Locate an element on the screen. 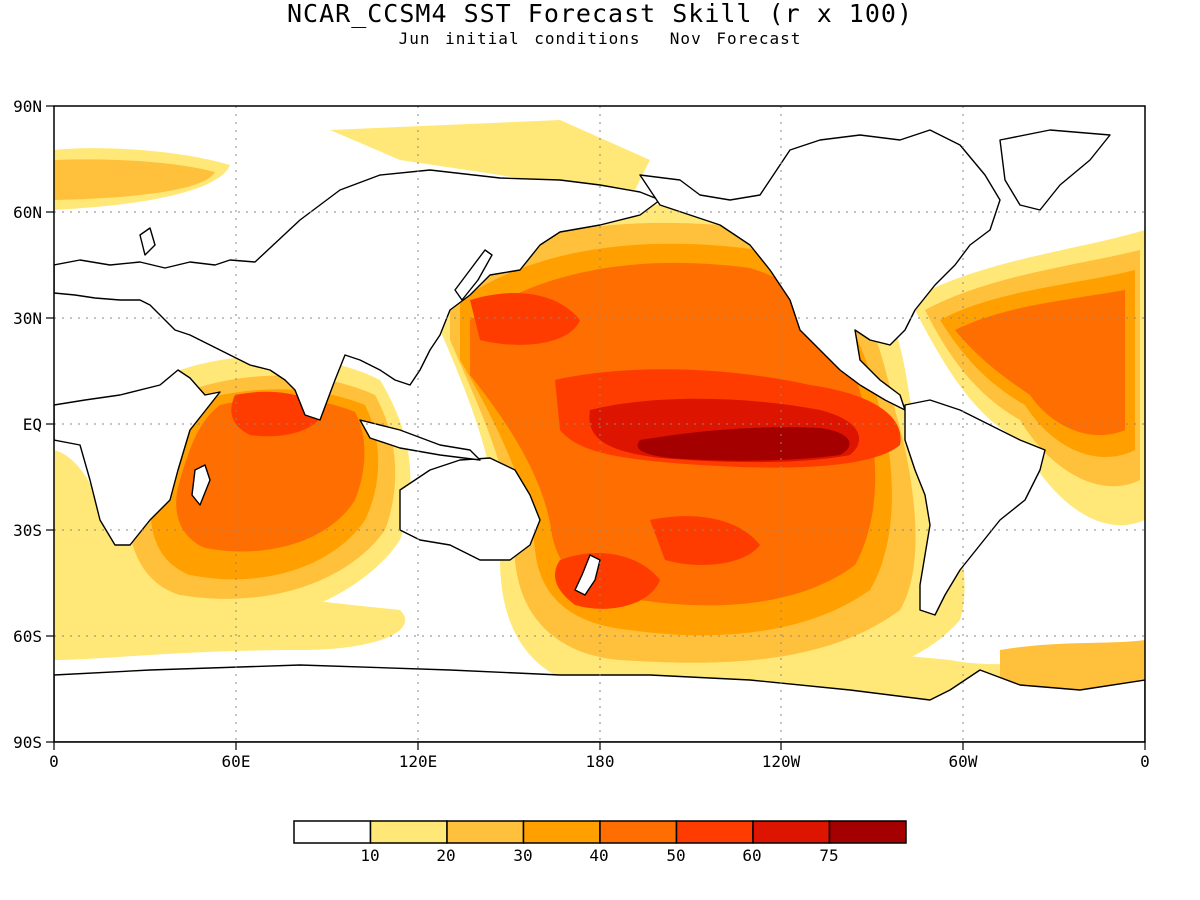 This screenshot has width=1200, height=900. south-america is located at coordinates (975, 507).